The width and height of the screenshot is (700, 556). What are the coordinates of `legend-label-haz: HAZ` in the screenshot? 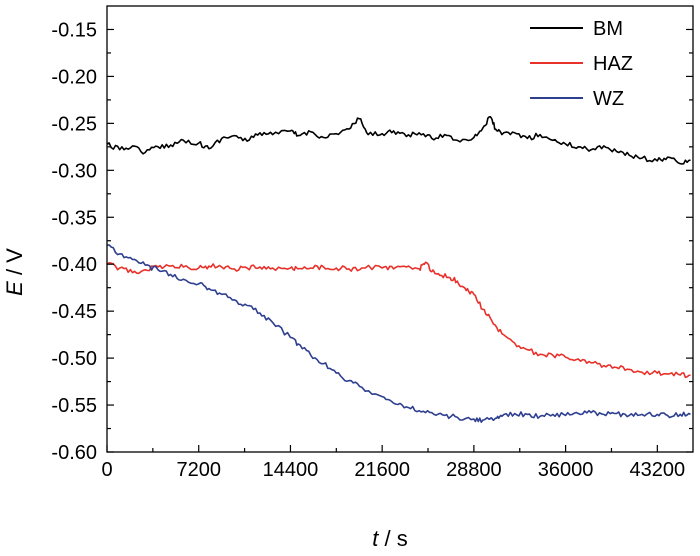 It's located at (613, 64).